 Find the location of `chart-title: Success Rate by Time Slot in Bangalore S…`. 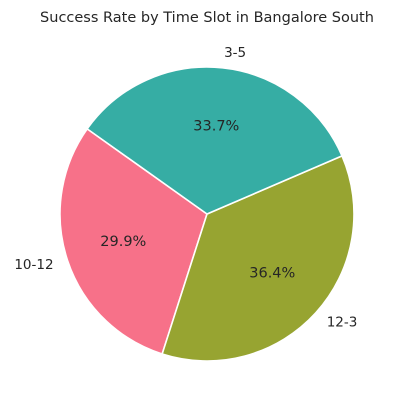

chart-title: Success Rate by Time Slot in Bangalore S… is located at coordinates (207, 18).